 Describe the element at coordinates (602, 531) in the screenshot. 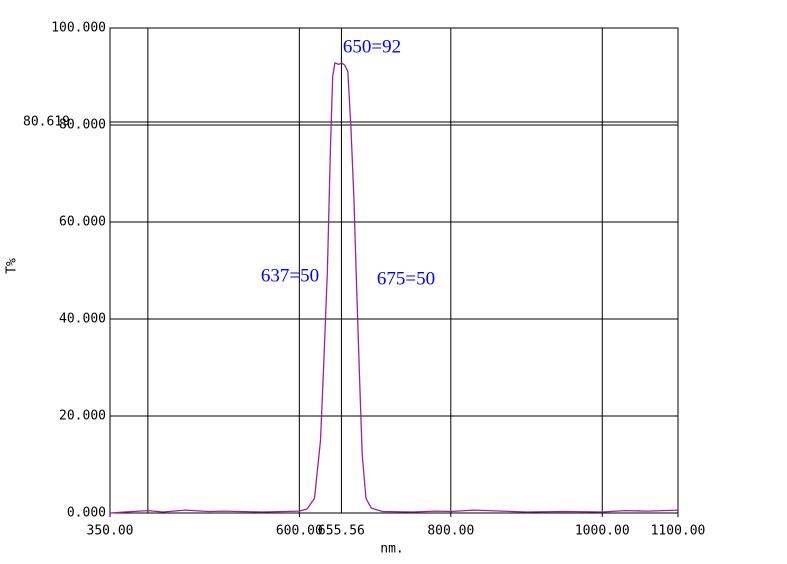

I see `x-tick-label: 1000.00` at that location.